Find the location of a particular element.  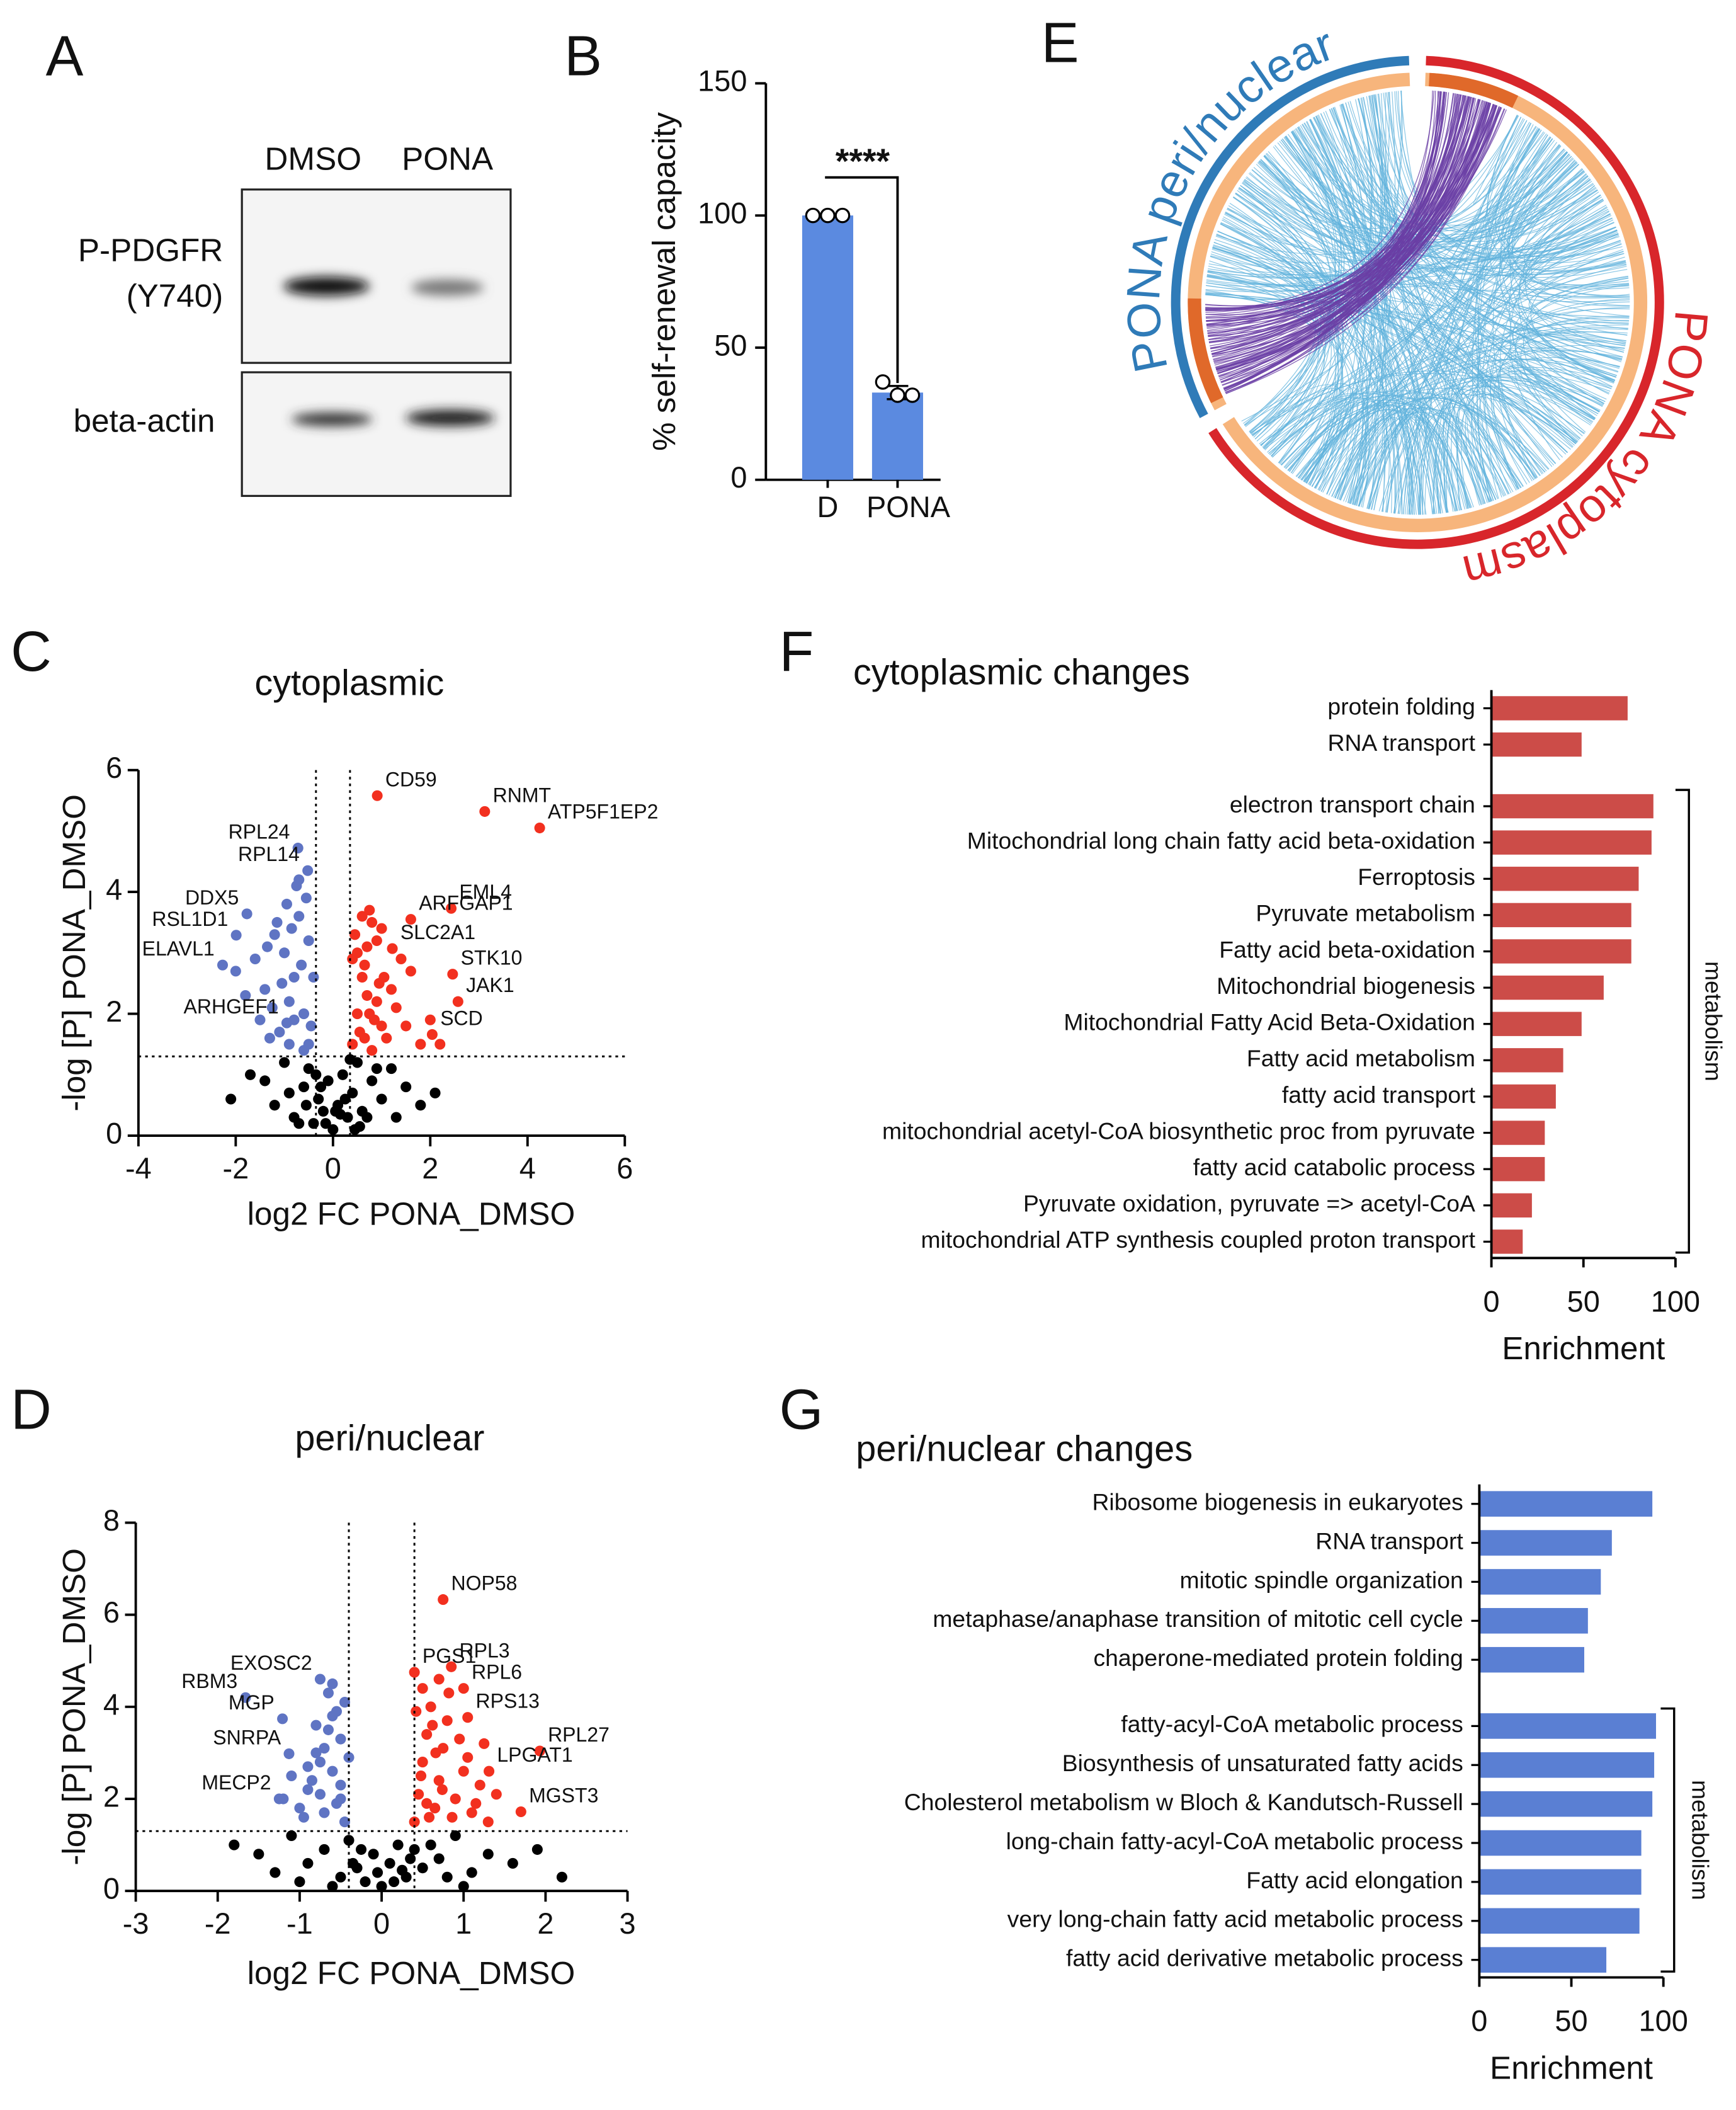

point-label: DDX5 is located at coordinates (212, 897).